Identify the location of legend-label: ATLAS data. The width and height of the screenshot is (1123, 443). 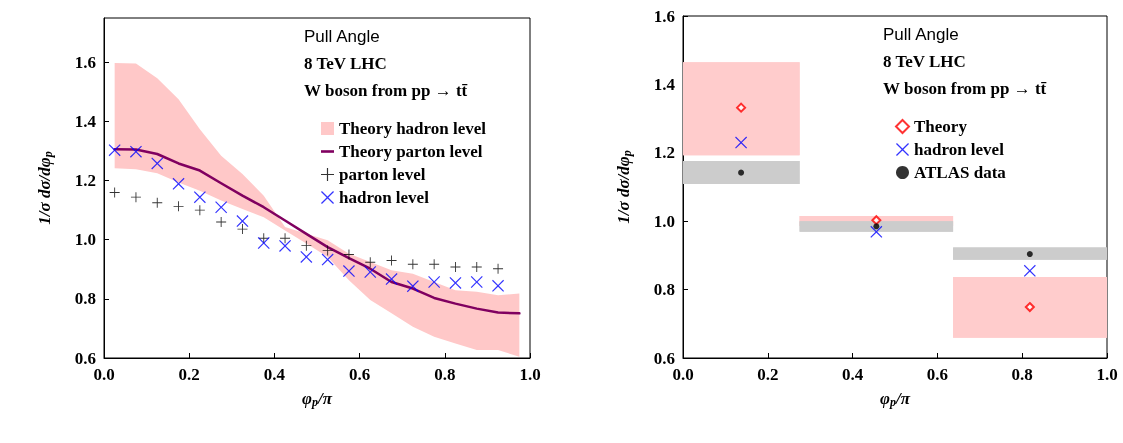
(960, 172).